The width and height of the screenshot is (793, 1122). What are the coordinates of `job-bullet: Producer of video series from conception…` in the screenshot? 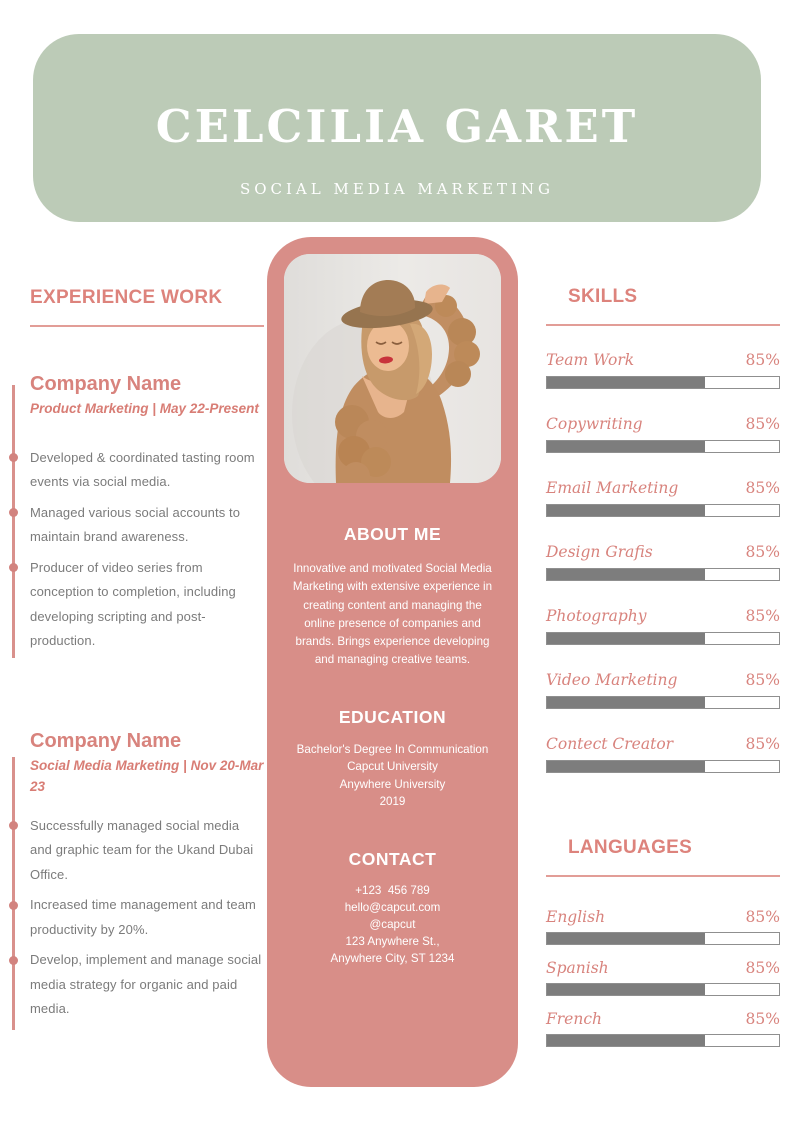 It's located at (136, 605).